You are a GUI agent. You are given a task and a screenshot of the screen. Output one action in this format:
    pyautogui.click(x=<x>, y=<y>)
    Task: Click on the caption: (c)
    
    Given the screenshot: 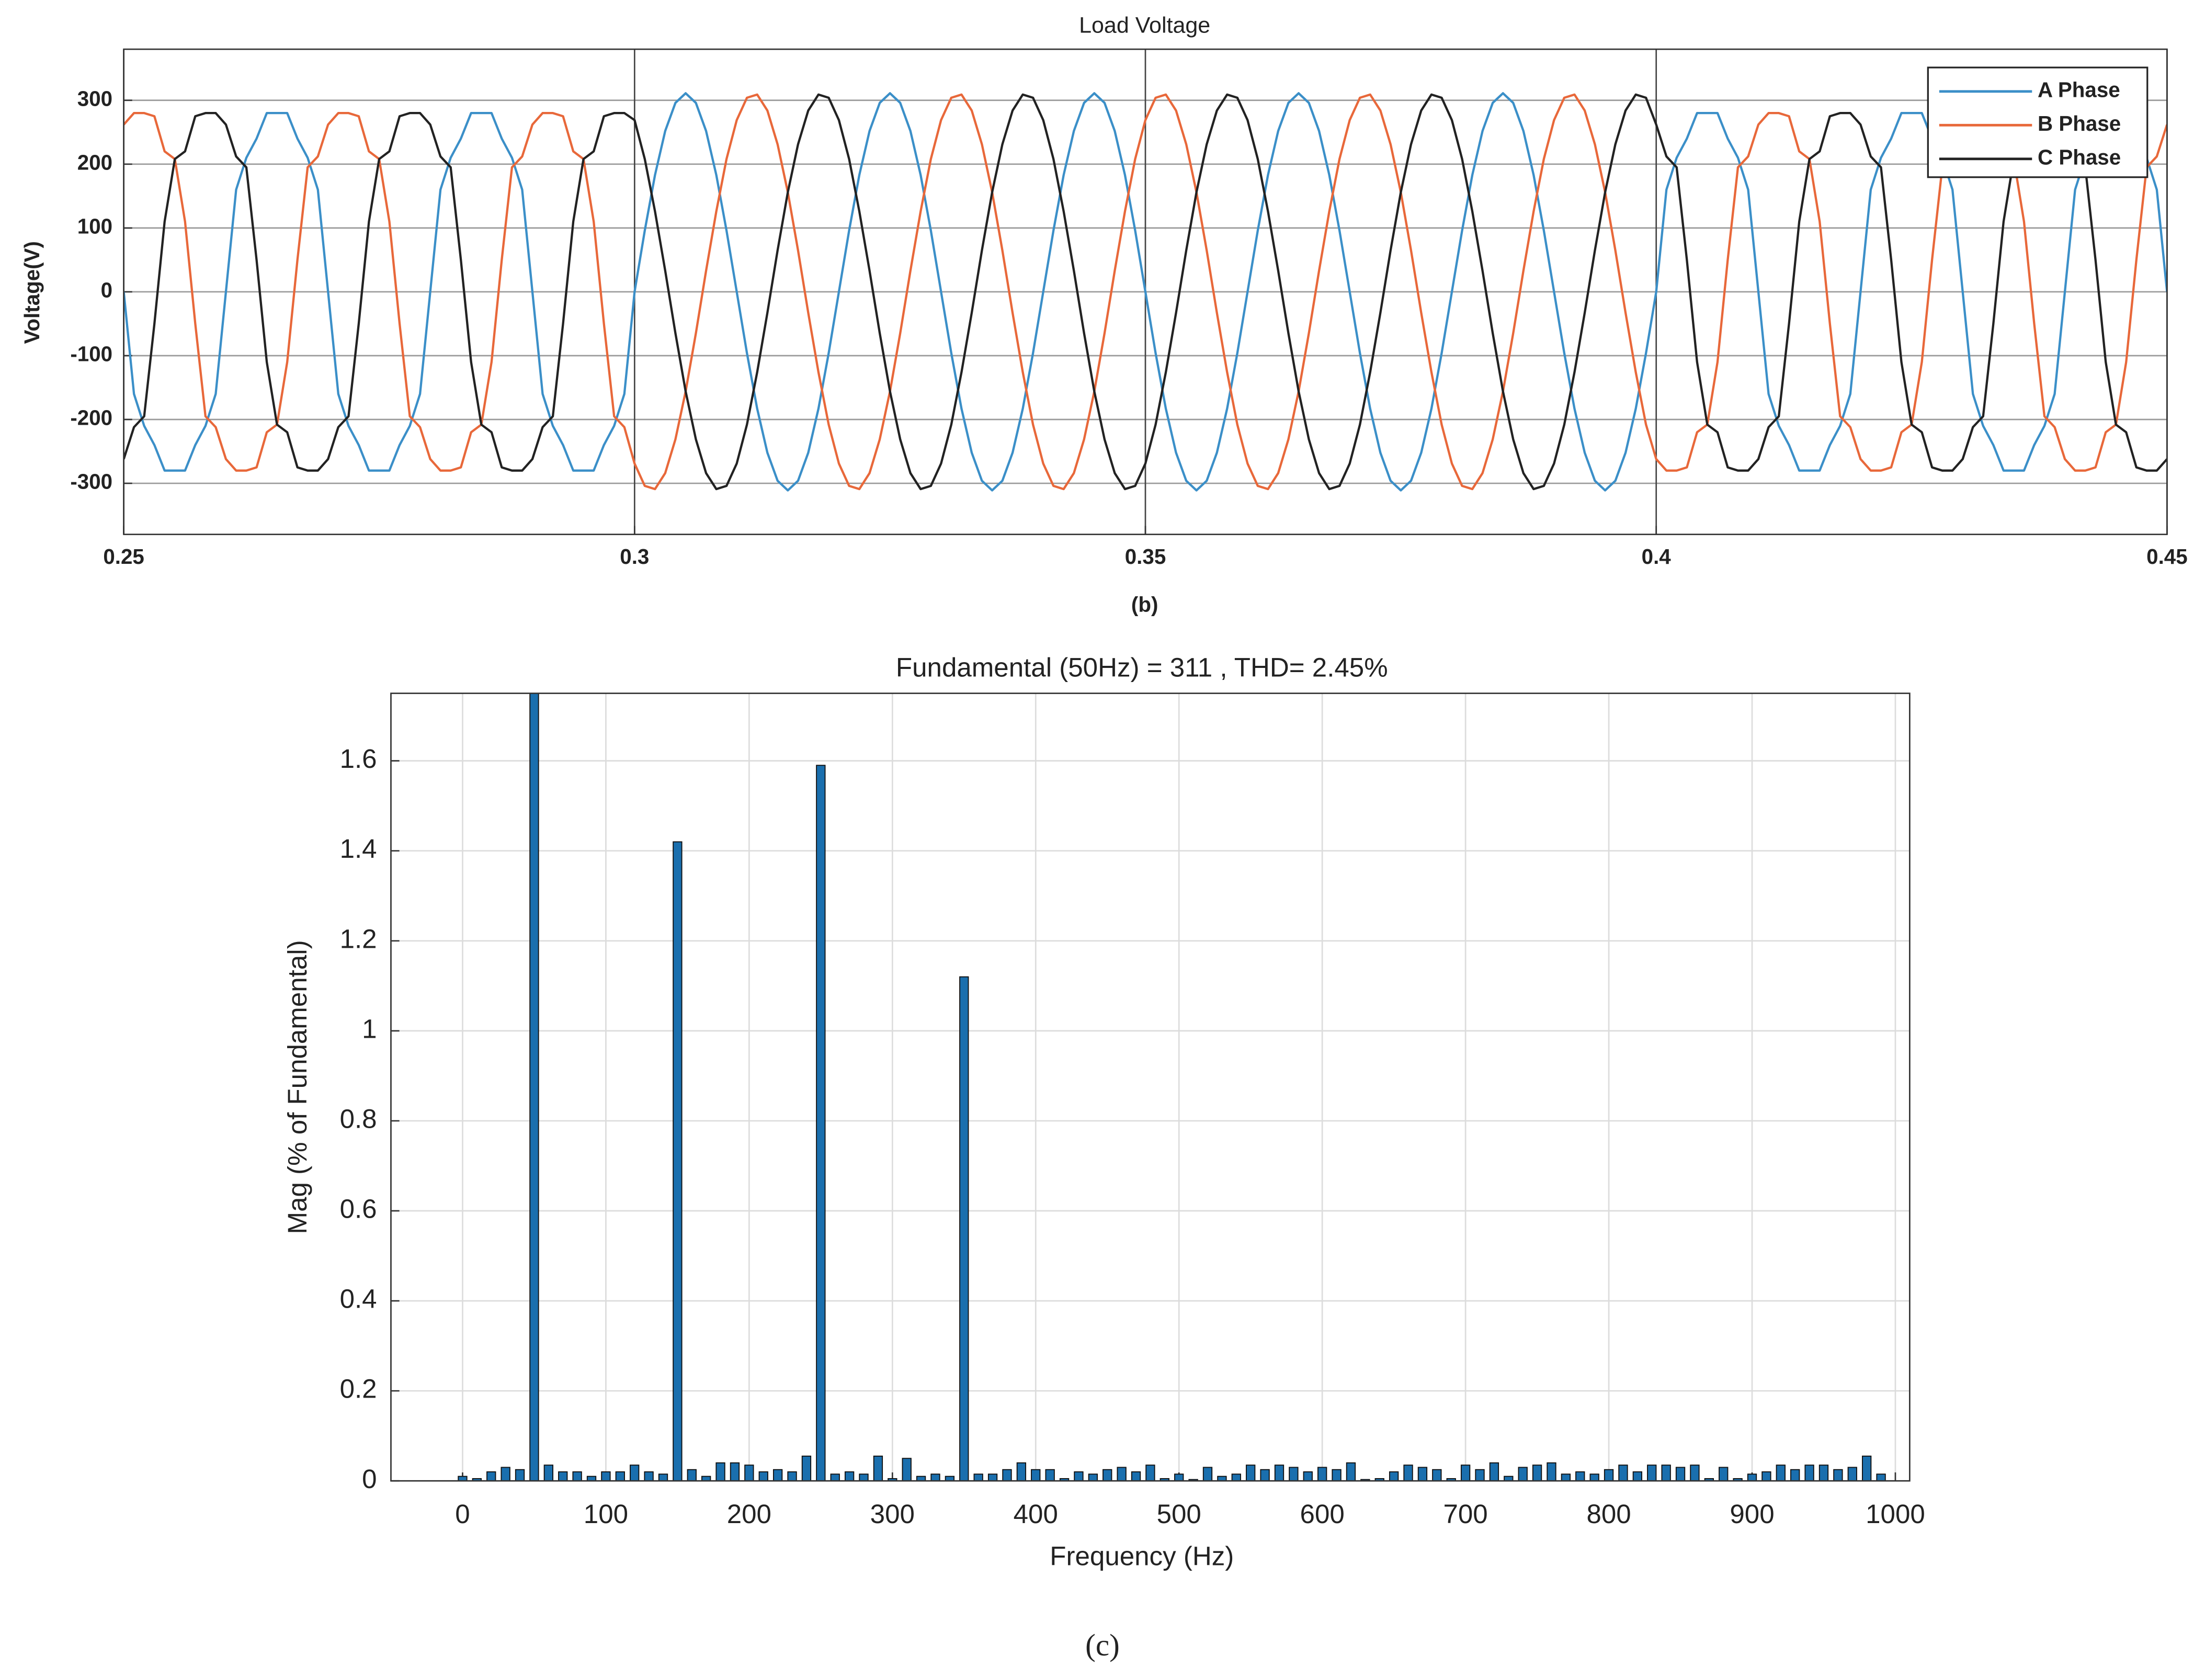 What is the action you would take?
    pyautogui.click(x=1102, y=1645)
    